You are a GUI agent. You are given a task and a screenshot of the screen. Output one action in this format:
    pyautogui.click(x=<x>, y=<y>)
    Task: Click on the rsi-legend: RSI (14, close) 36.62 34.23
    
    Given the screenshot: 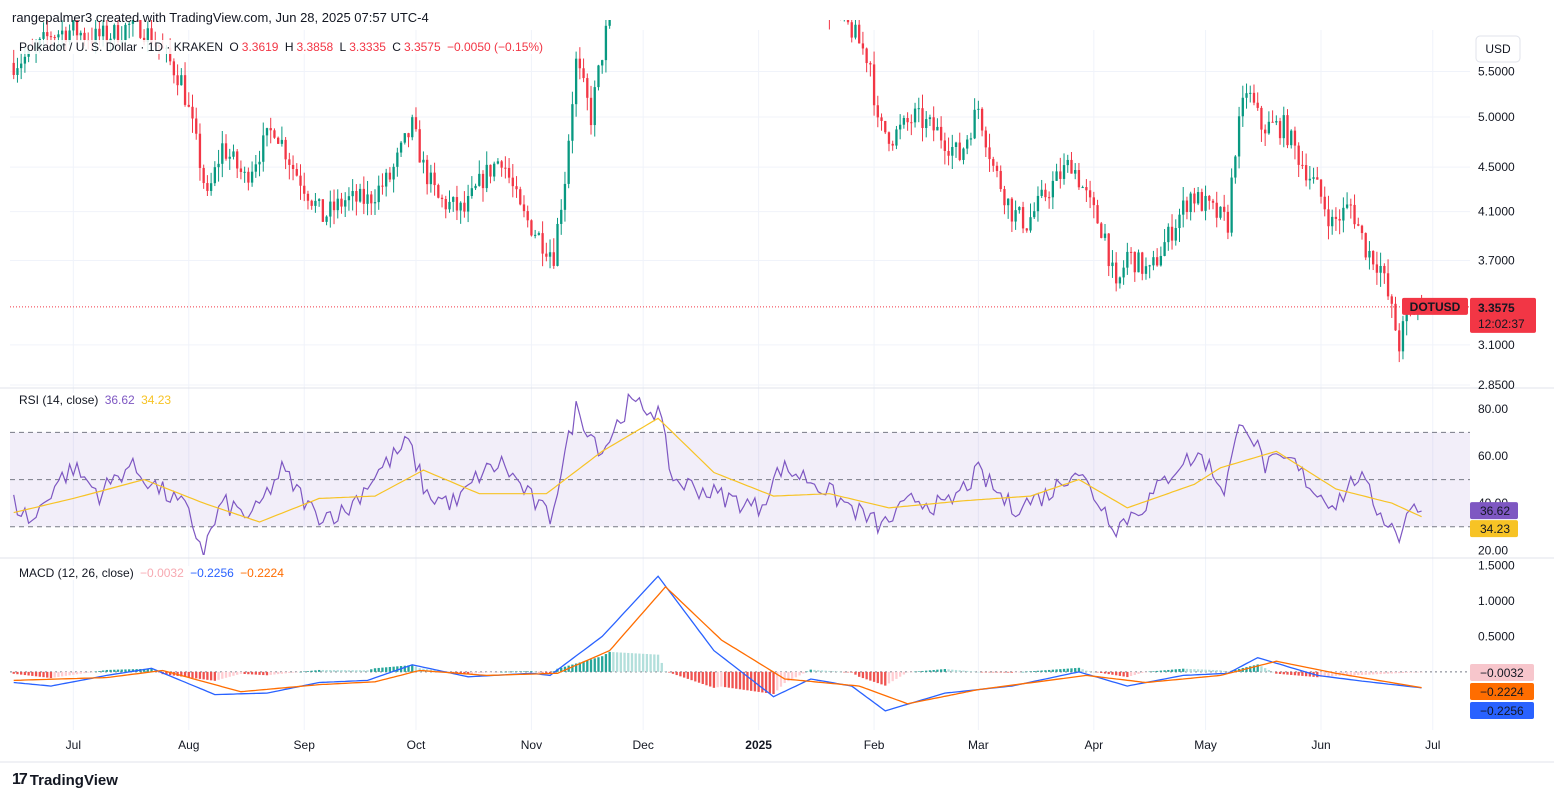 What is the action you would take?
    pyautogui.click(x=97, y=400)
    